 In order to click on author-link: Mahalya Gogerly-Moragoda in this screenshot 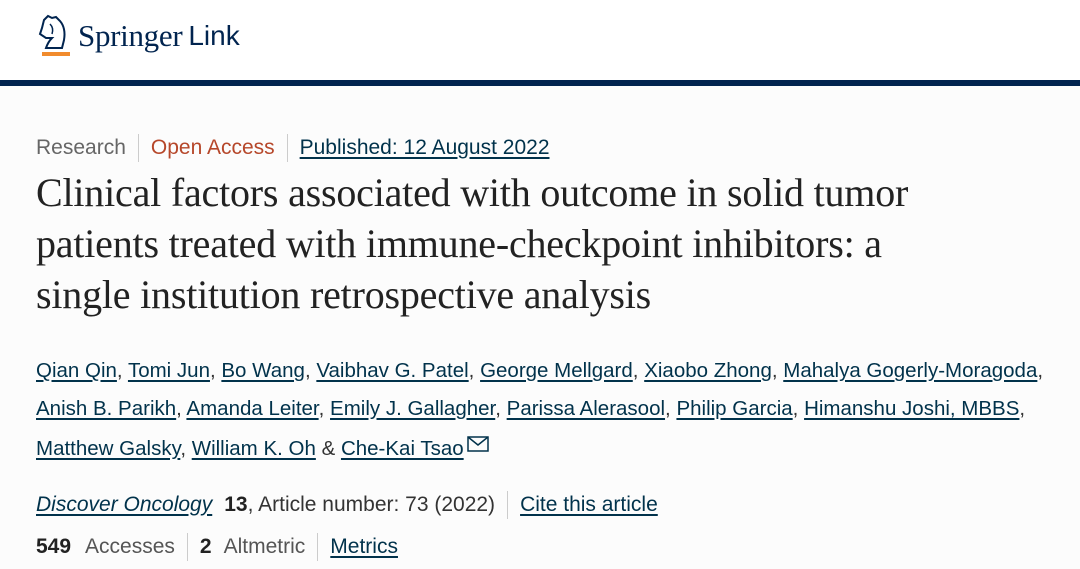, I will do `click(910, 370)`.